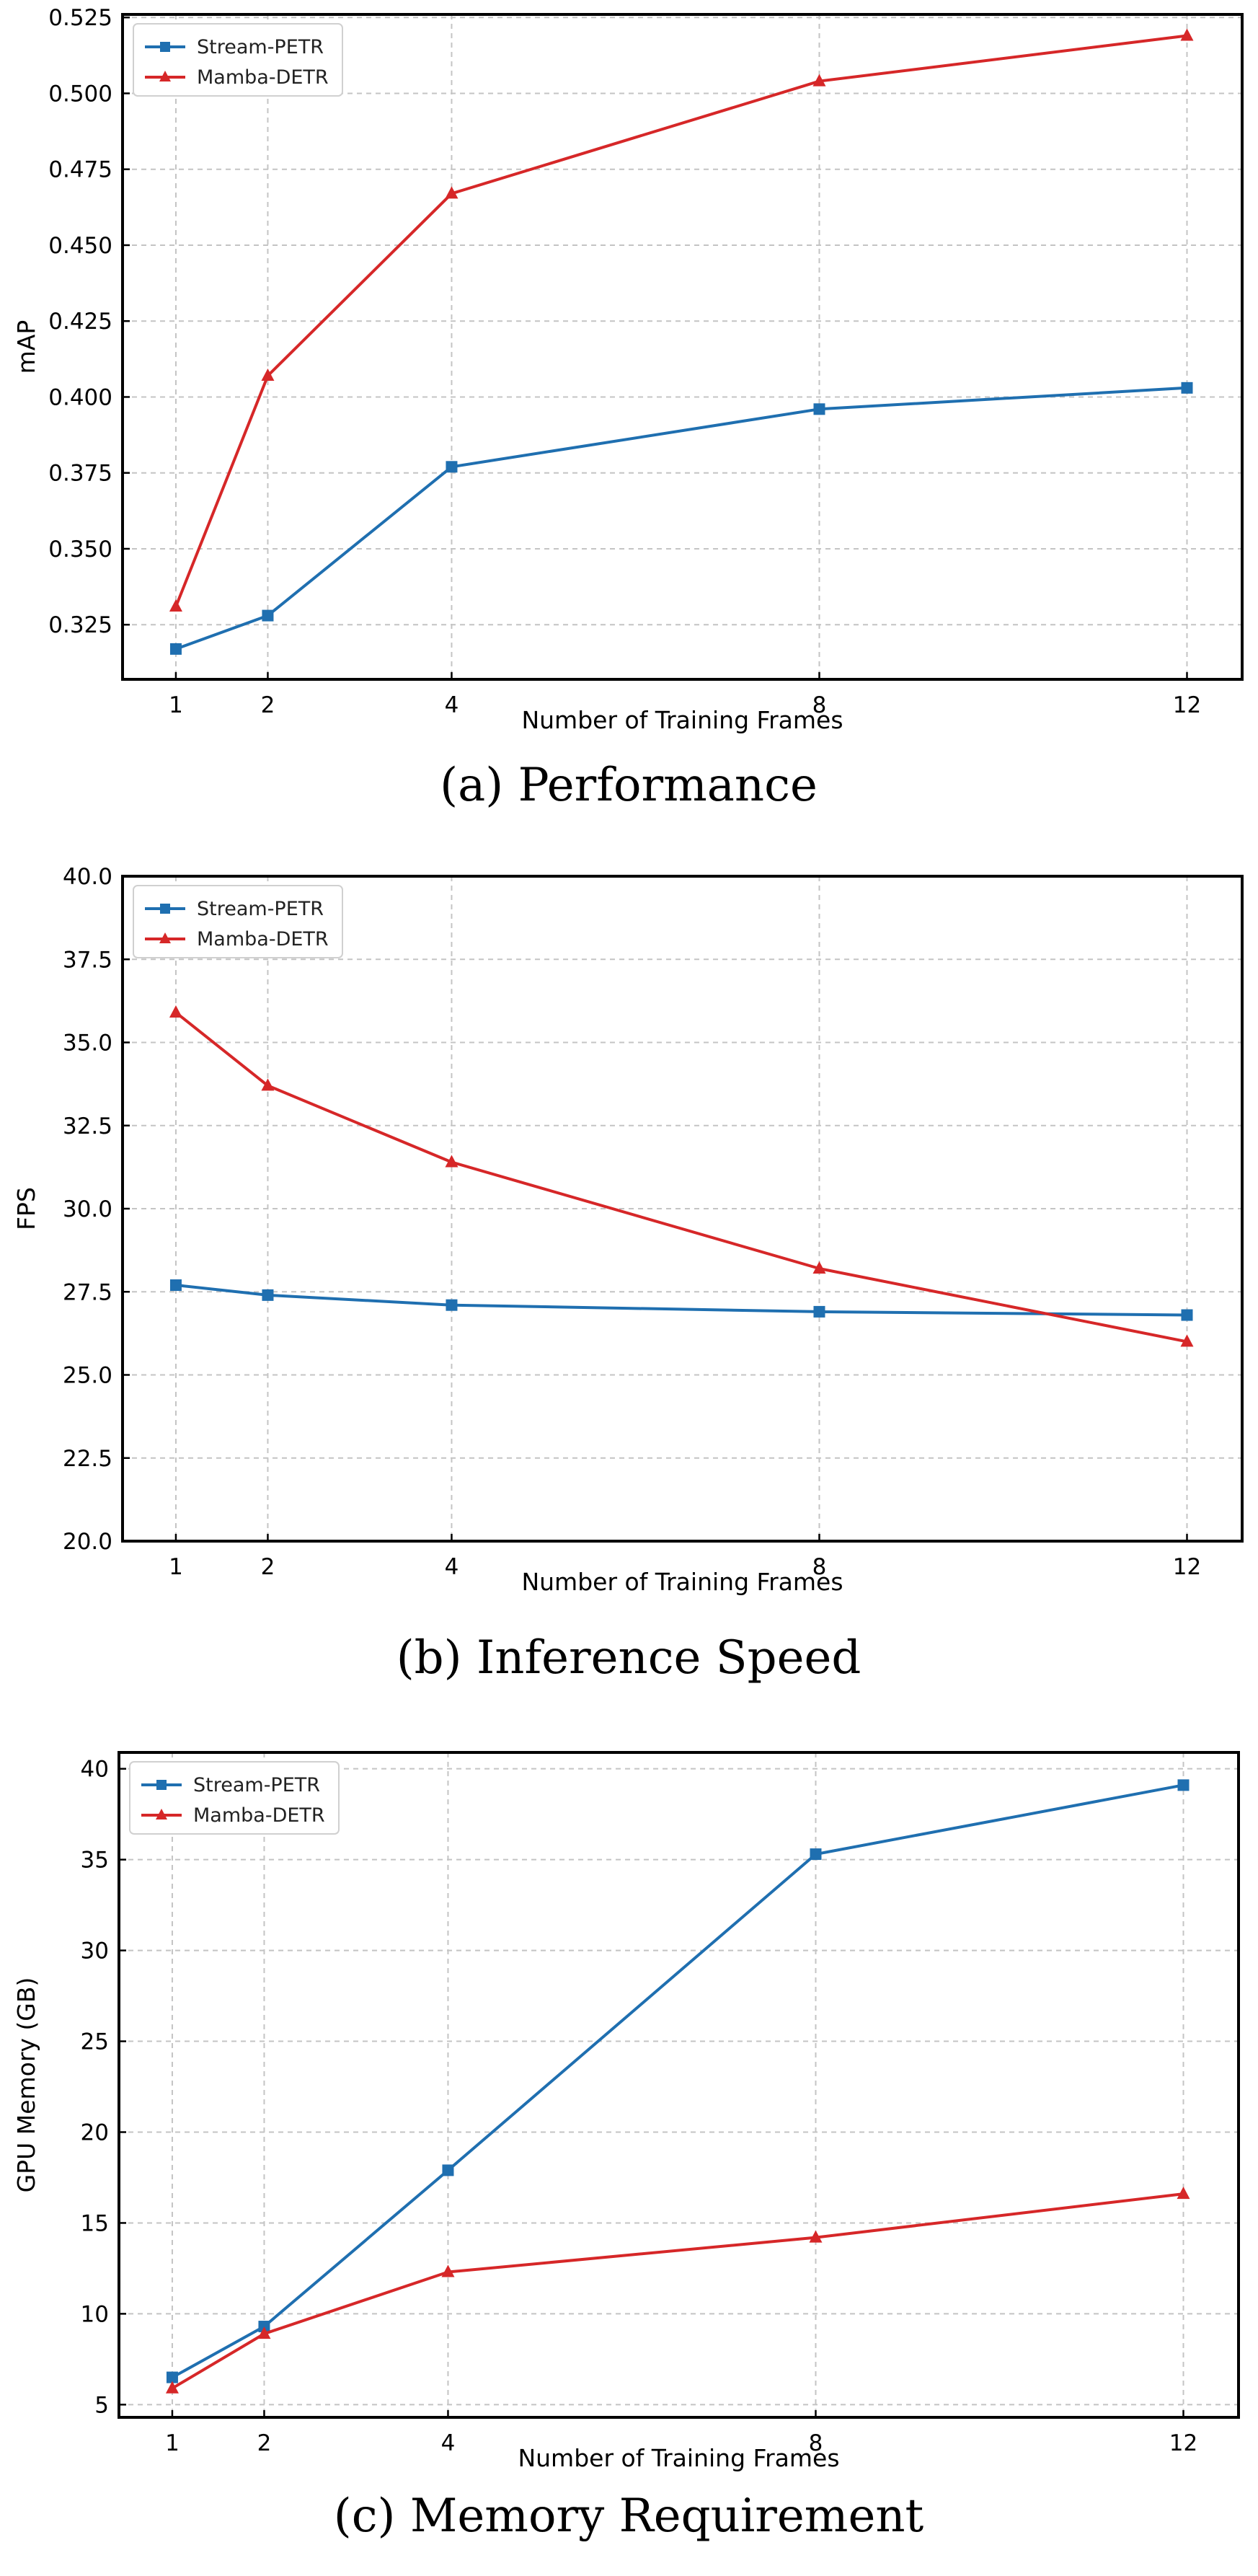  Describe the element at coordinates (95, 2042) in the screenshot. I see `y-tick-label: 25` at that location.